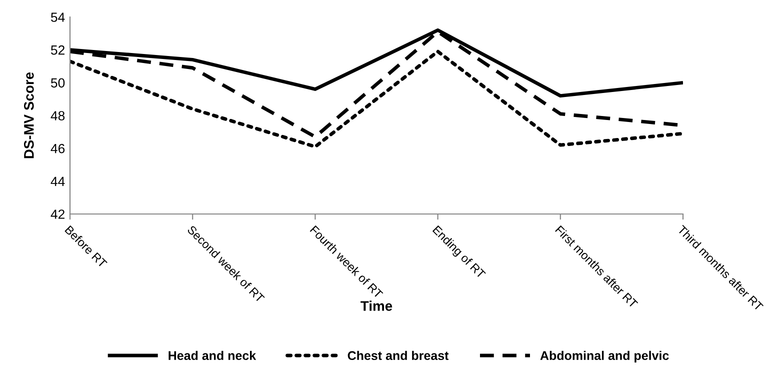 Image resolution: width=777 pixels, height=370 pixels. What do you see at coordinates (57, 83) in the screenshot?
I see `y-tick-label: 50` at bounding box center [57, 83].